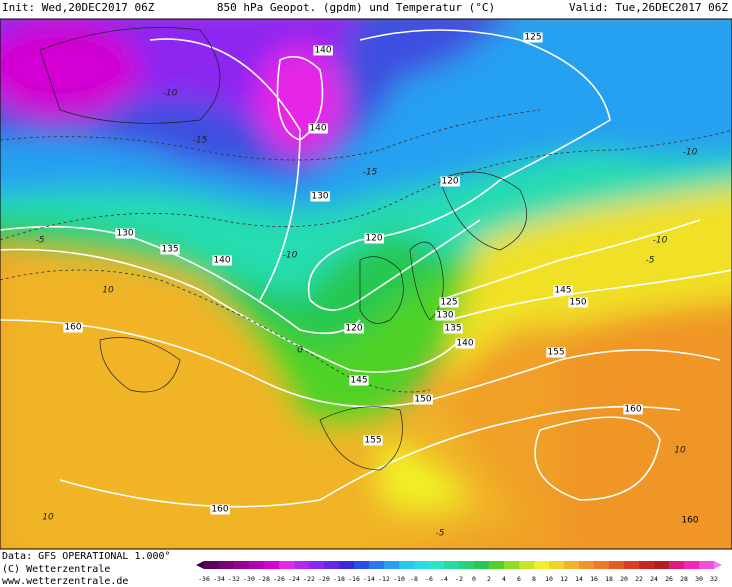 This screenshot has height=587, width=732. What do you see at coordinates (300, 351) in the screenshot?
I see `temperature-label: 0` at bounding box center [300, 351].